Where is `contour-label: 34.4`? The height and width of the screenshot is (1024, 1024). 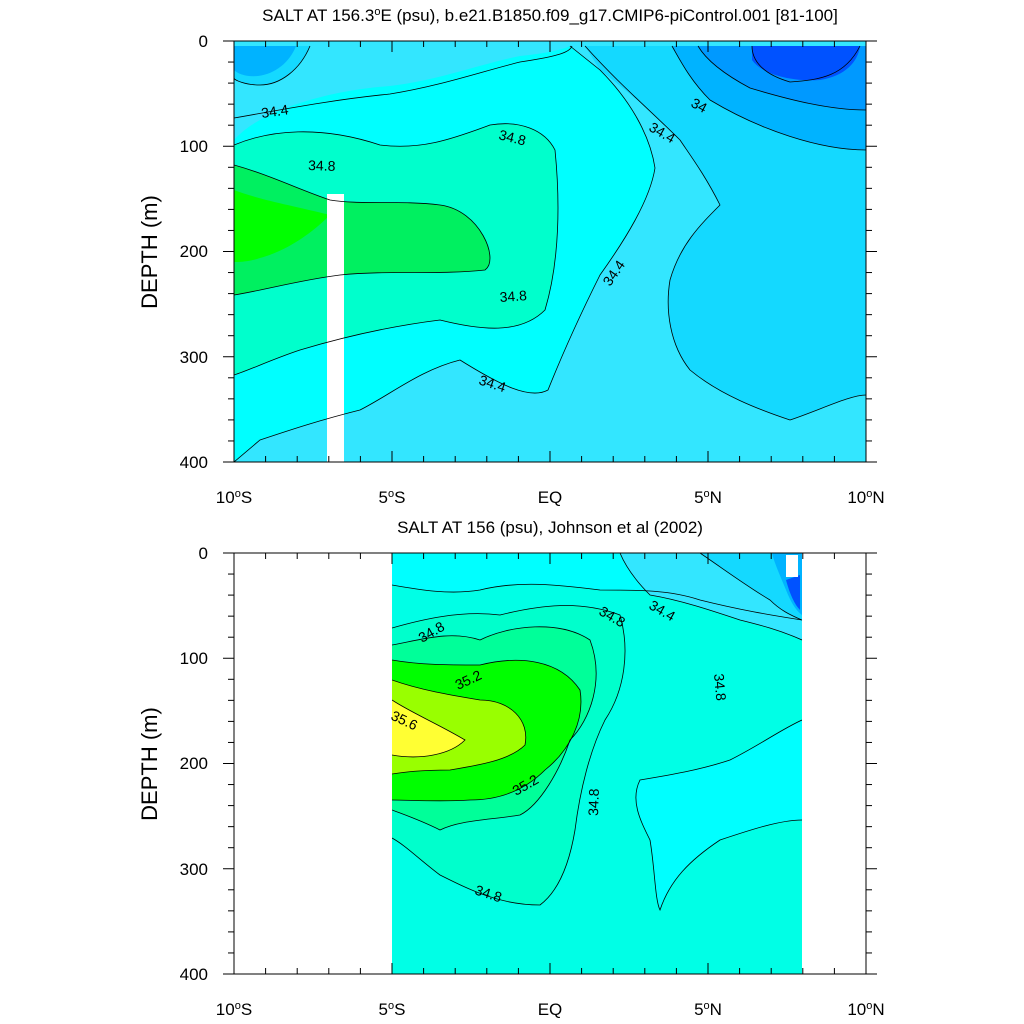 contour-label: 34.4 is located at coordinates (274, 111).